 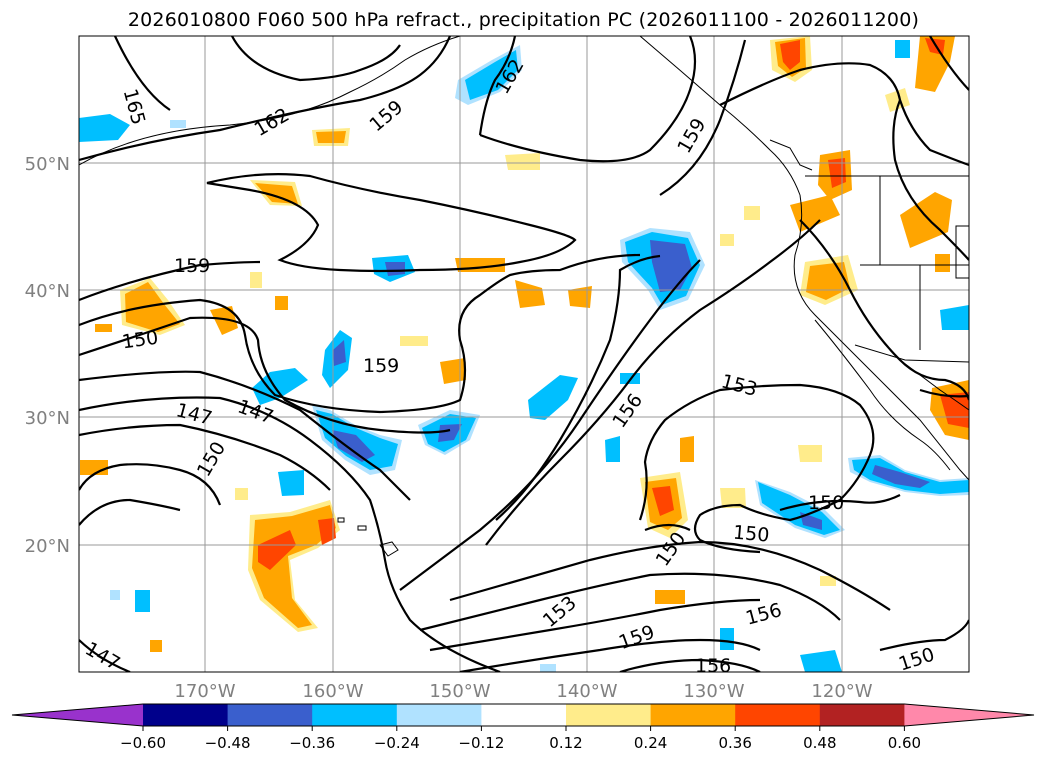 I want to click on colorbar-tick-label: −0.36, so click(x=312, y=743).